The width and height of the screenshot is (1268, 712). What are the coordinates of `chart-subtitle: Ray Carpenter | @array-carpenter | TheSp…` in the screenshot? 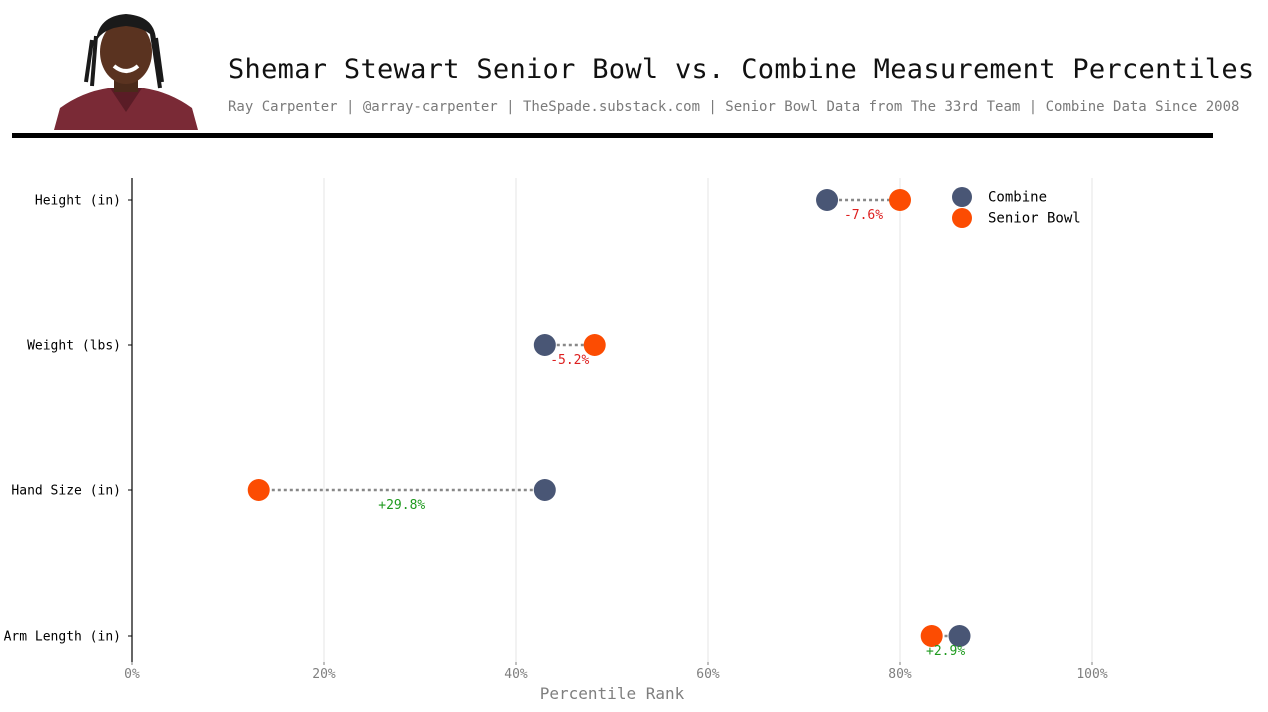 It's located at (734, 107).